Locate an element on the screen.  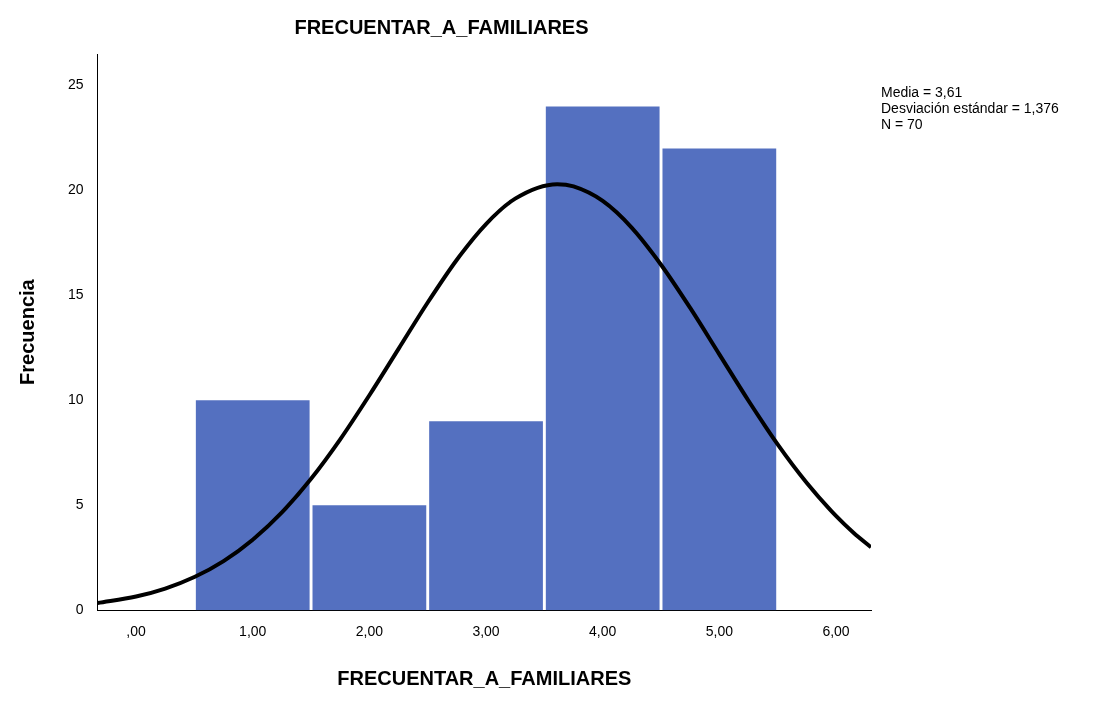
y-tick-label: 20 is located at coordinates (75, 189).